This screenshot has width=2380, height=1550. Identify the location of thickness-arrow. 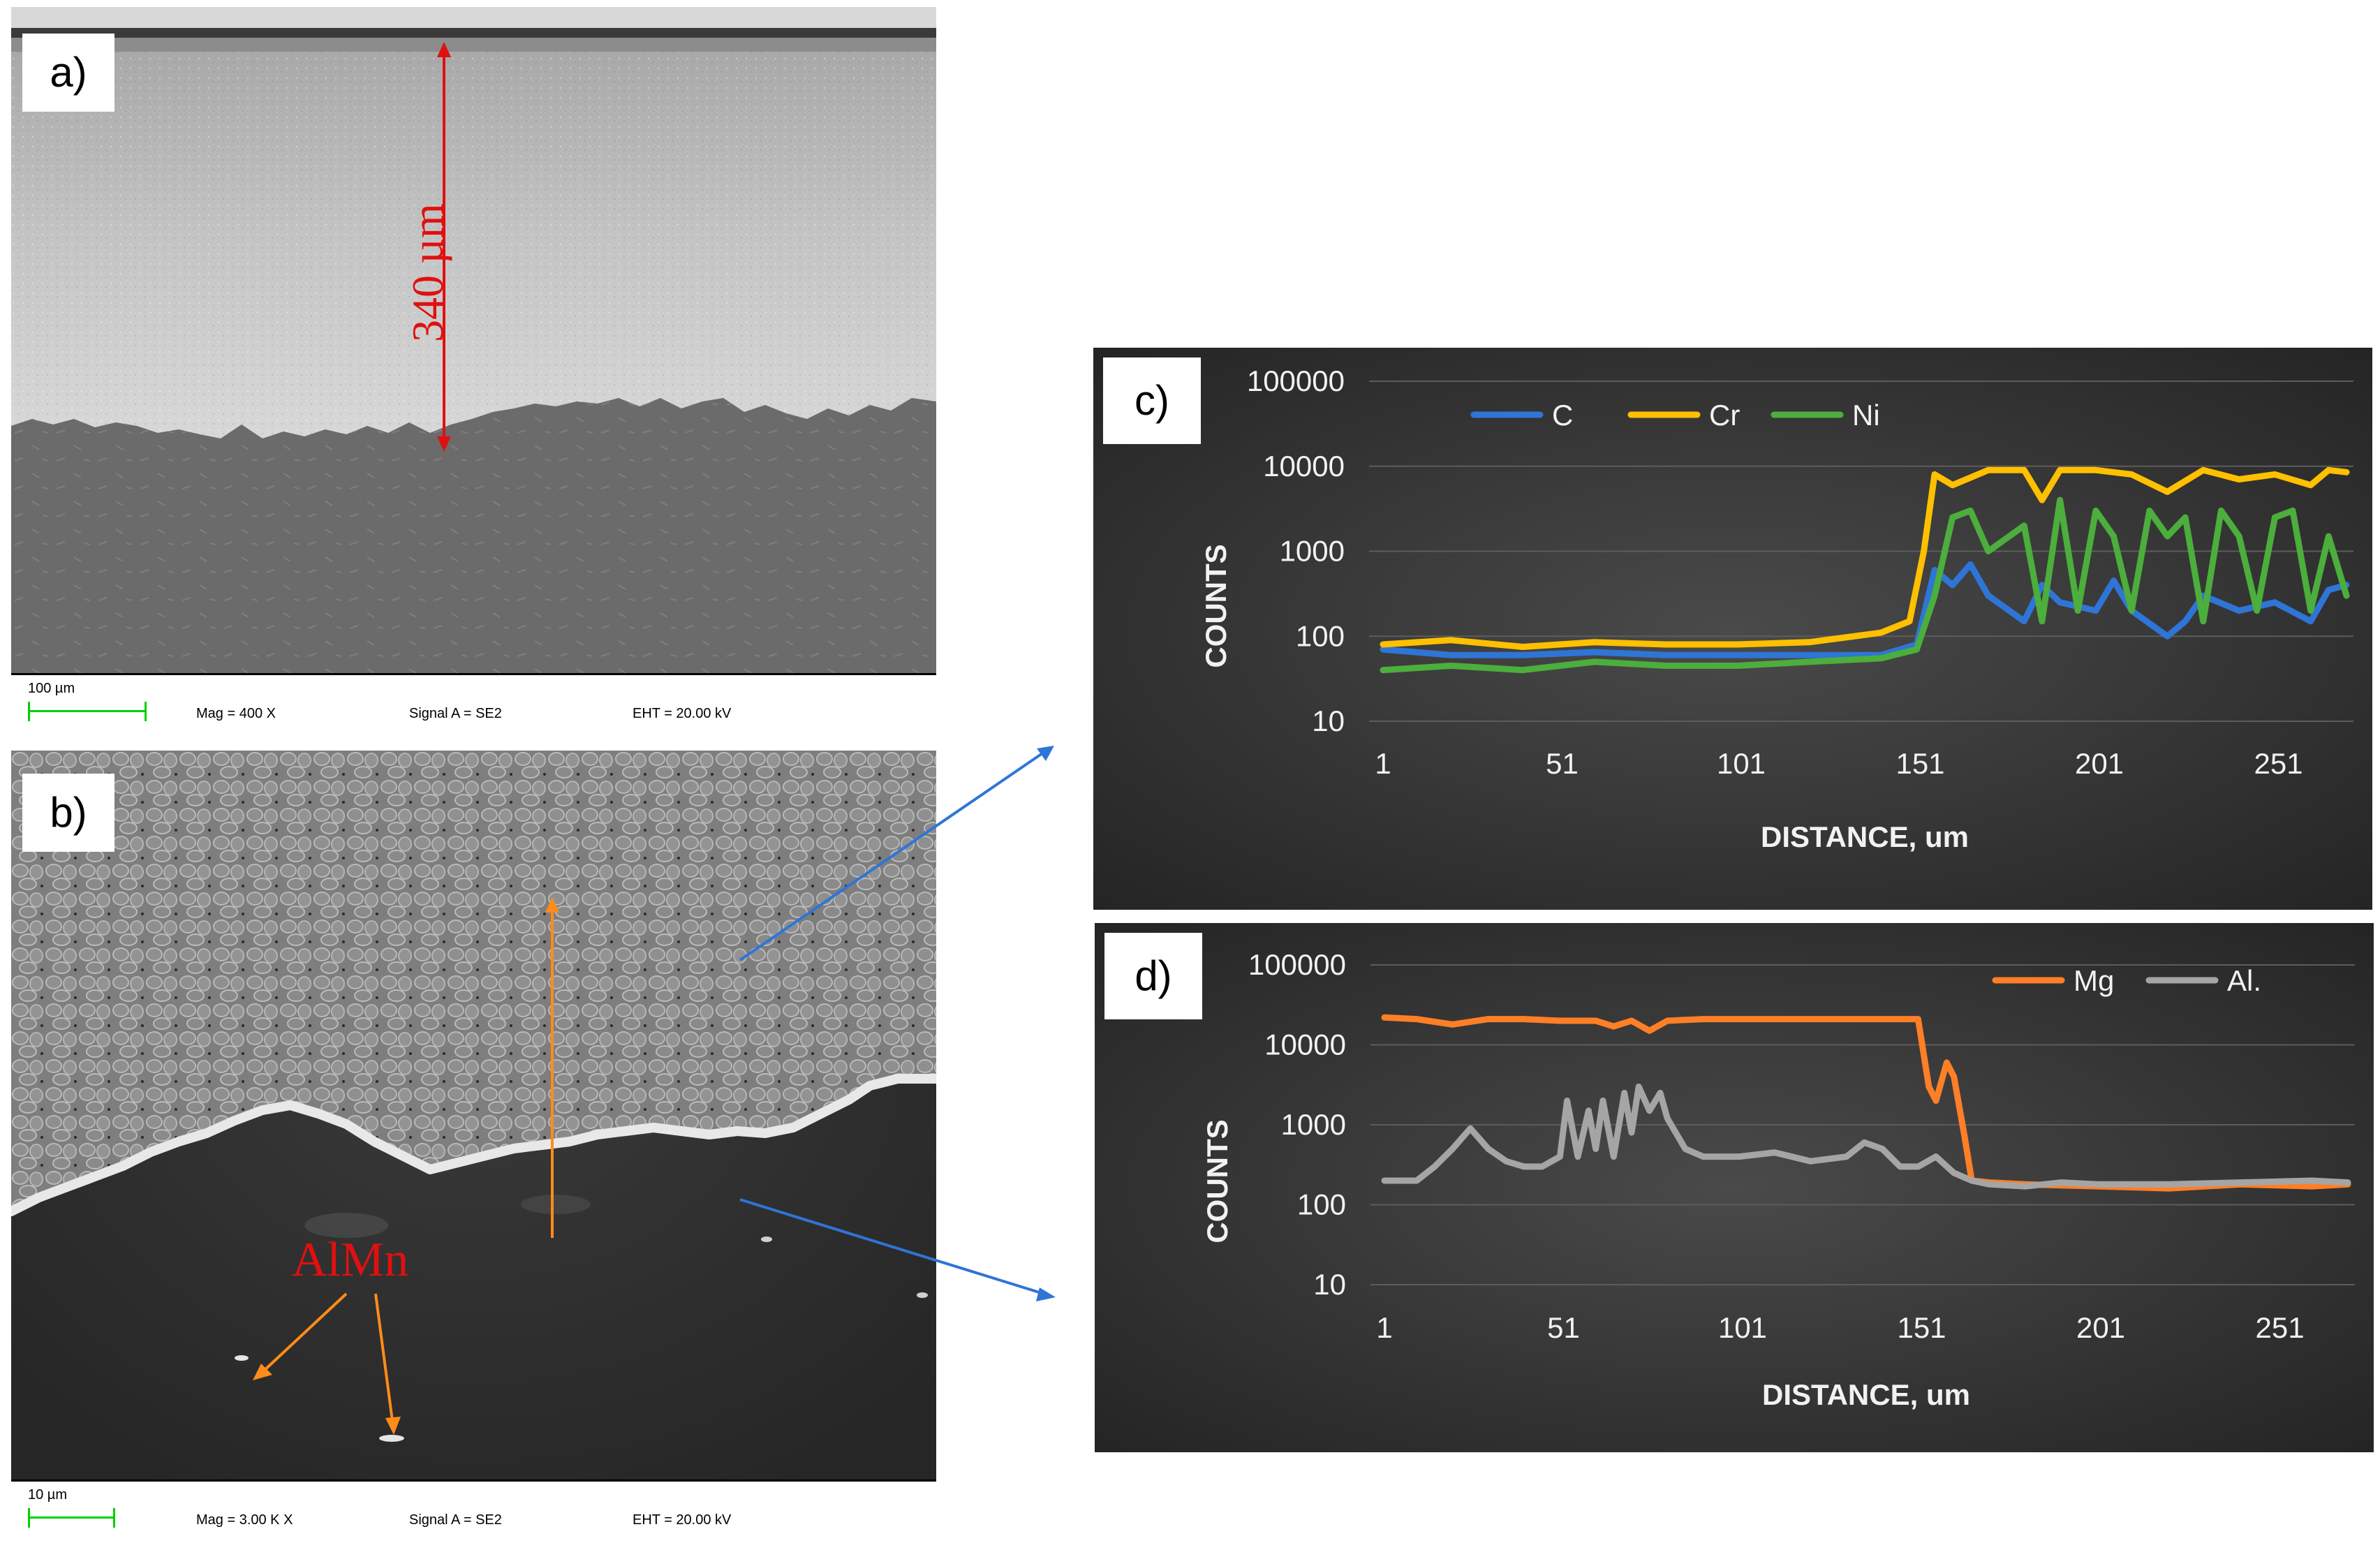
(444, 247).